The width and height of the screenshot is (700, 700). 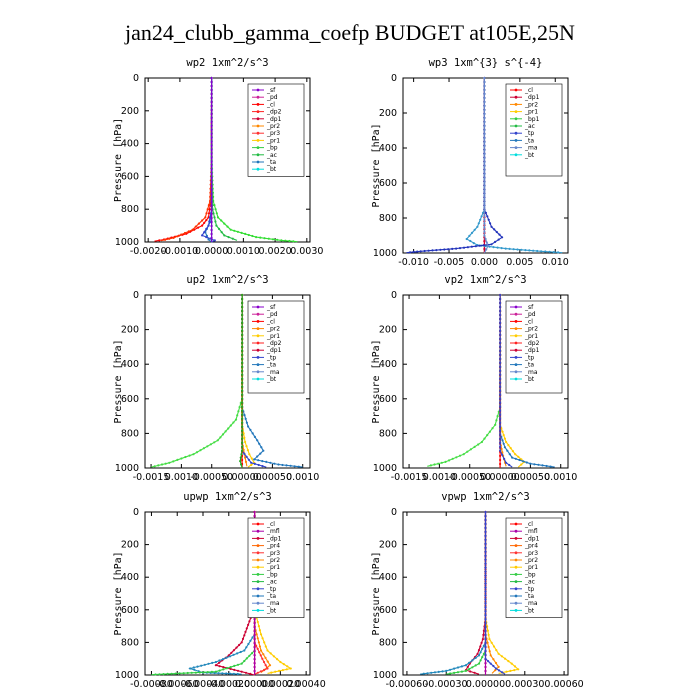 I want to click on x-tick-label: -0.00040, so click(x=203, y=684).